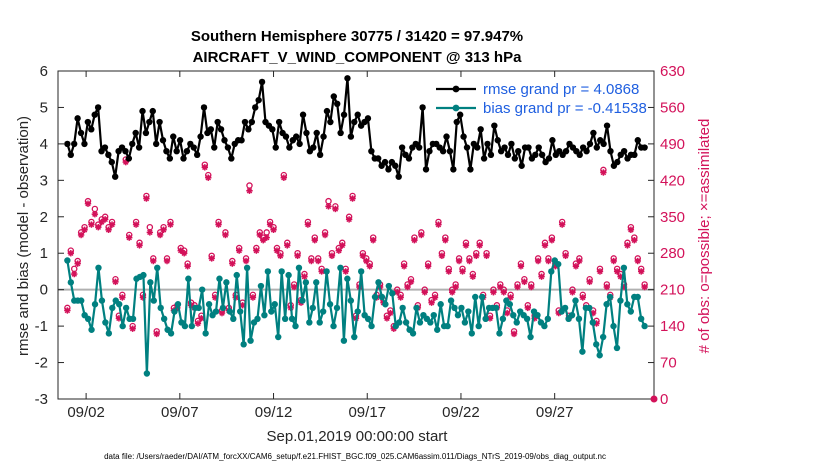 This screenshot has height=470, width=830. I want to click on right-y-tick-label: 140, so click(672, 326).